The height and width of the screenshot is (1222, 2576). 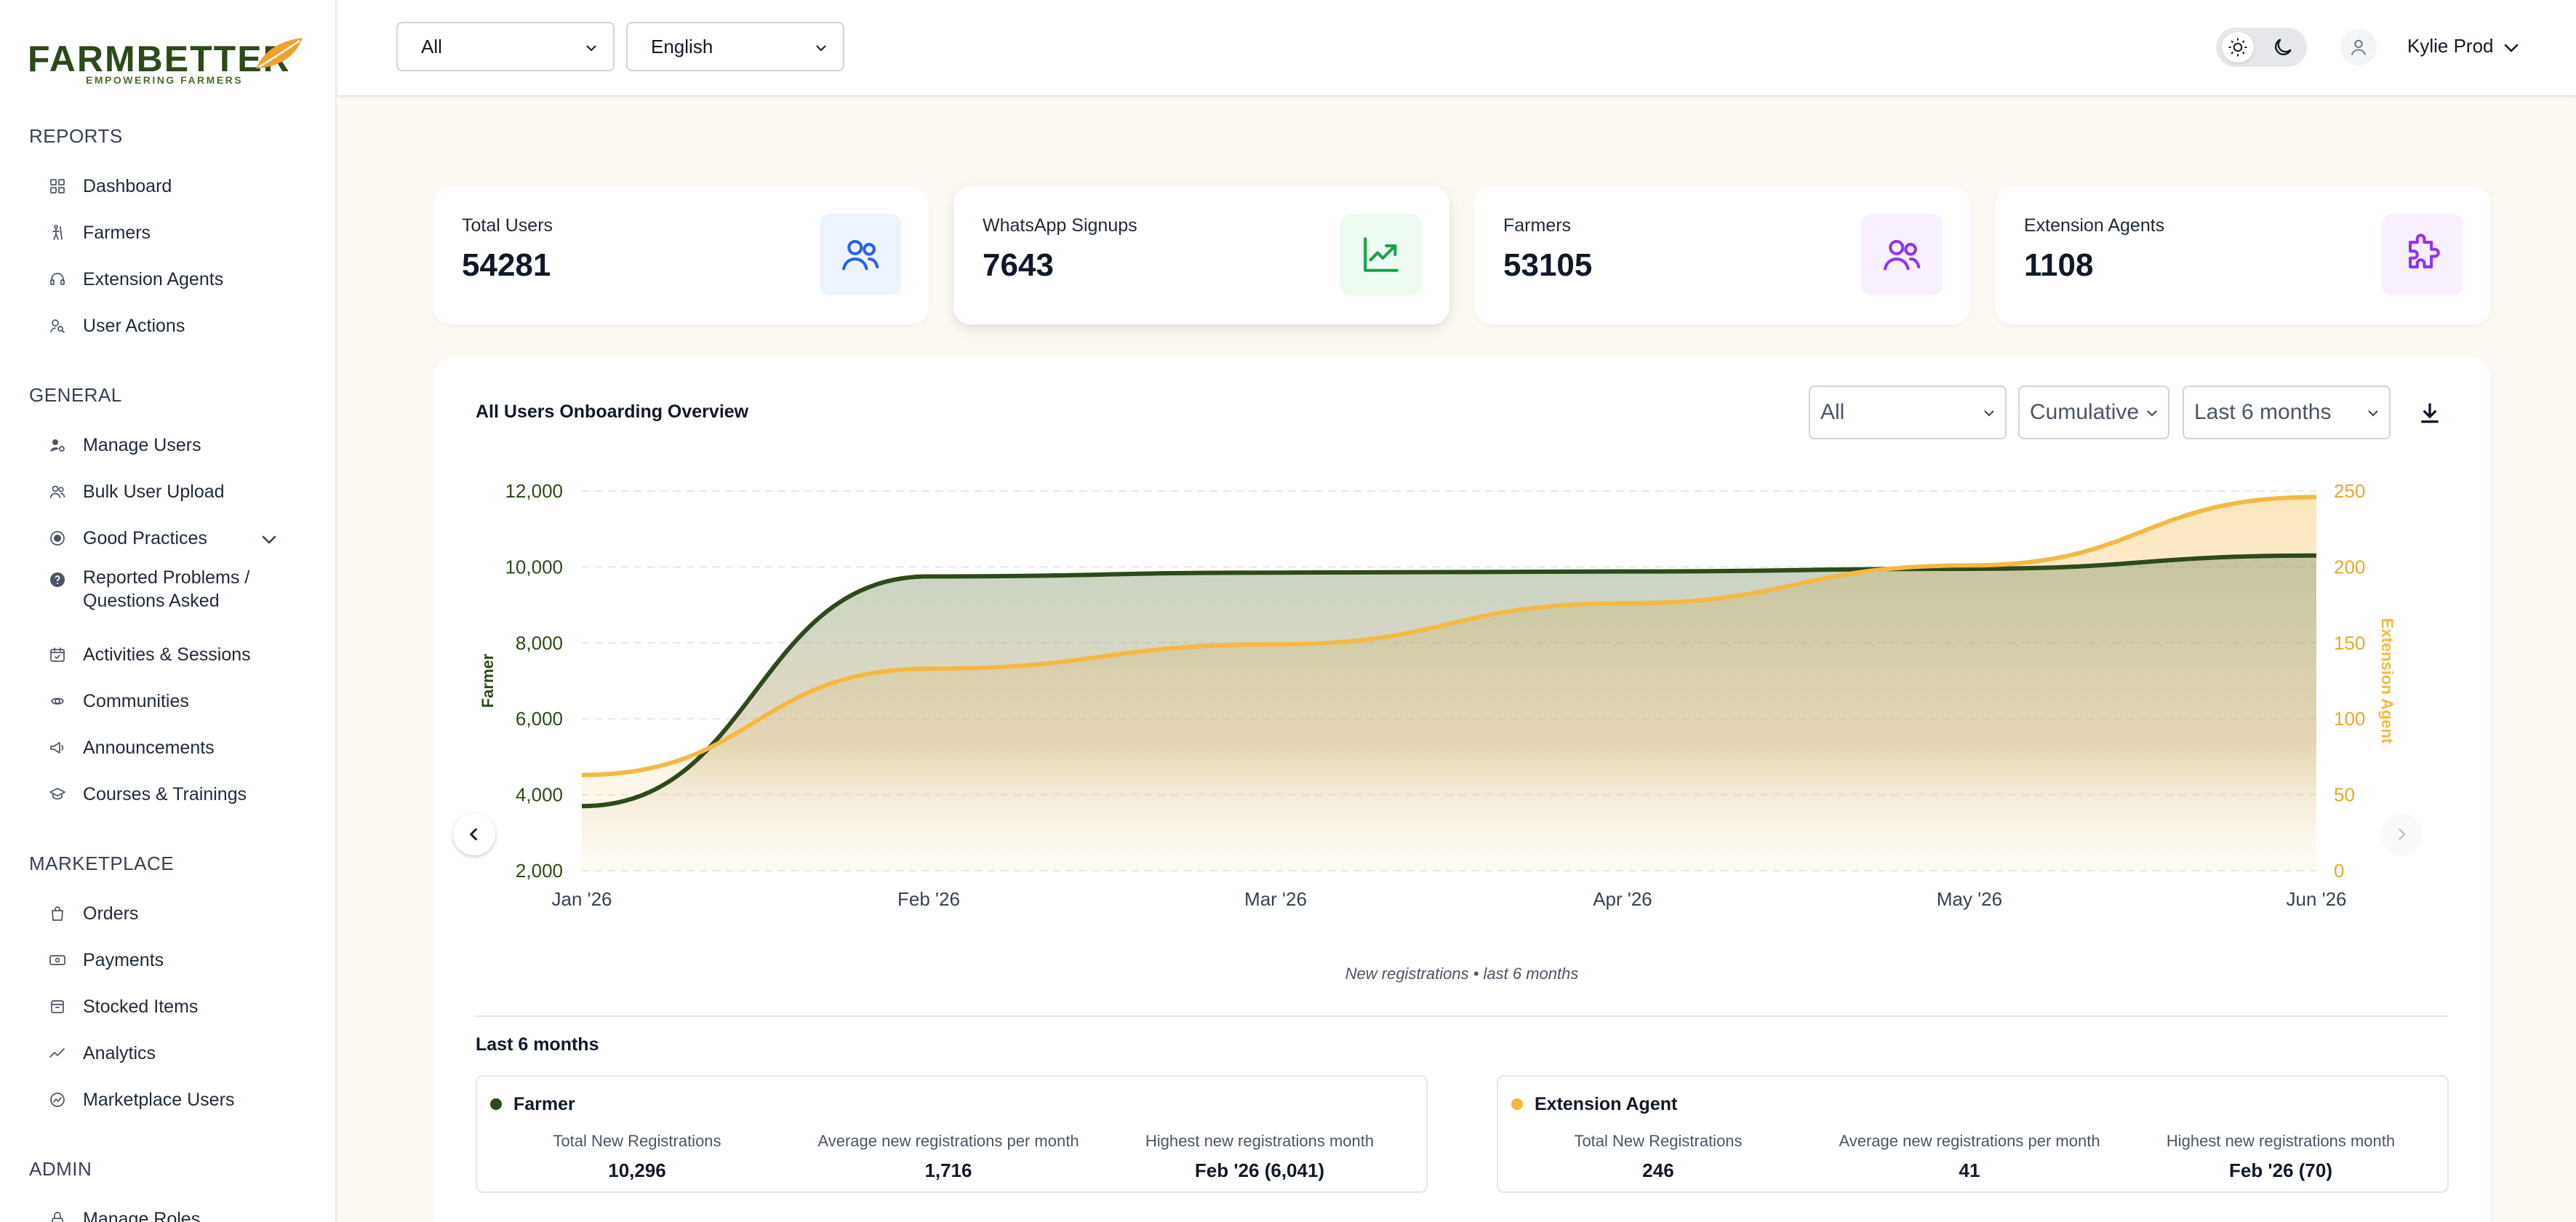 What do you see at coordinates (123, 960) in the screenshot?
I see `sidebar-item-label: Payments` at bounding box center [123, 960].